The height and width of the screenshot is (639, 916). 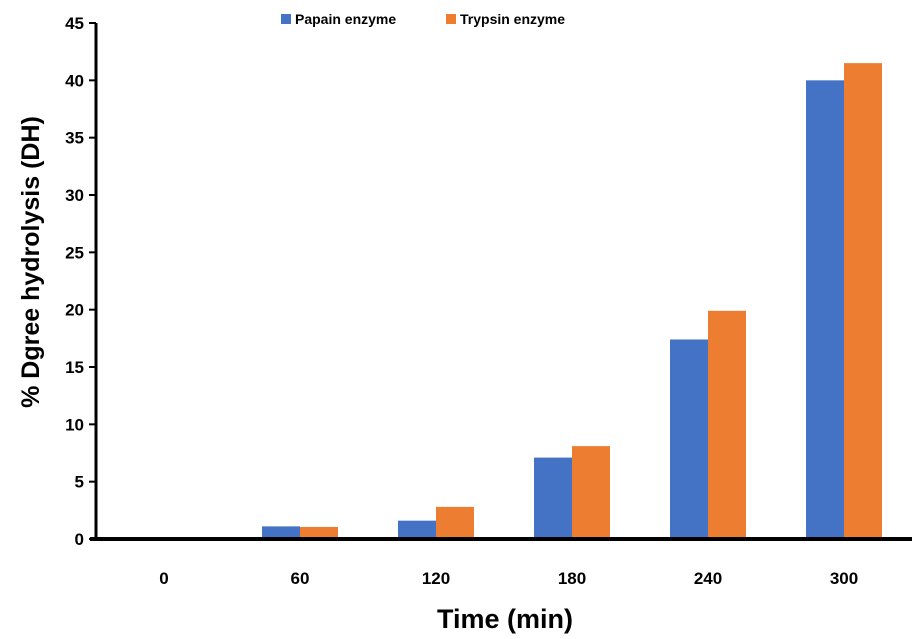 I want to click on x-tick-label: 180, so click(x=572, y=578).